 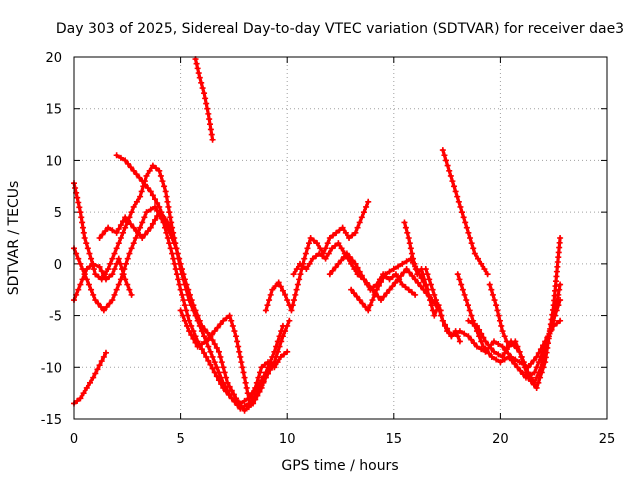 I want to click on x-tick-label: 20, so click(x=500, y=439).